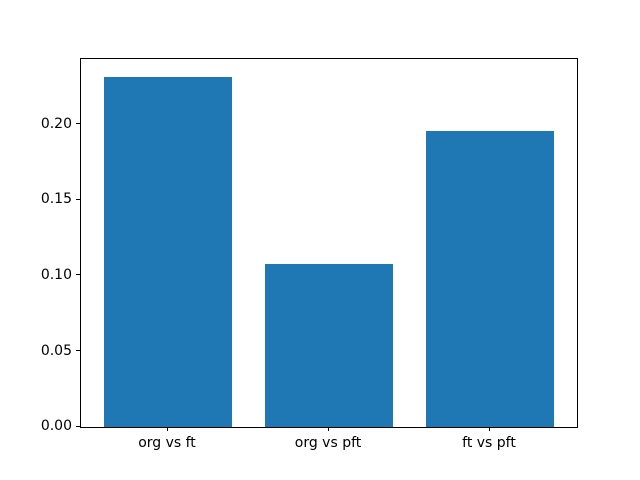  I want to click on y-axis-tick-label: 0.10, so click(56, 274).